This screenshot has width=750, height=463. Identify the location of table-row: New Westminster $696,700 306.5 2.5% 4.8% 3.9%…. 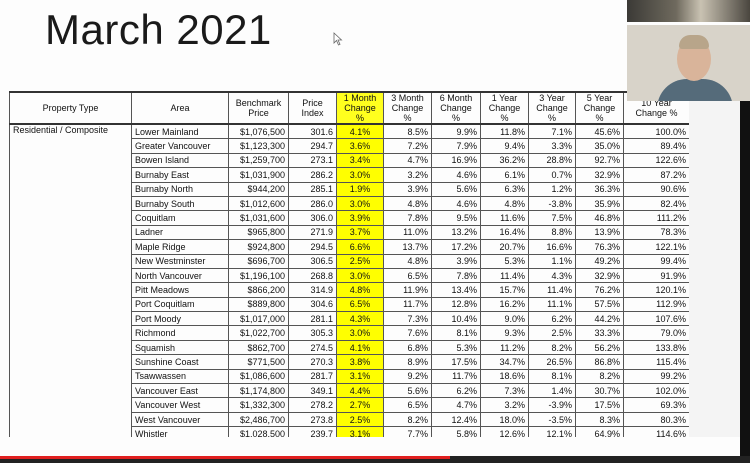
(349, 261).